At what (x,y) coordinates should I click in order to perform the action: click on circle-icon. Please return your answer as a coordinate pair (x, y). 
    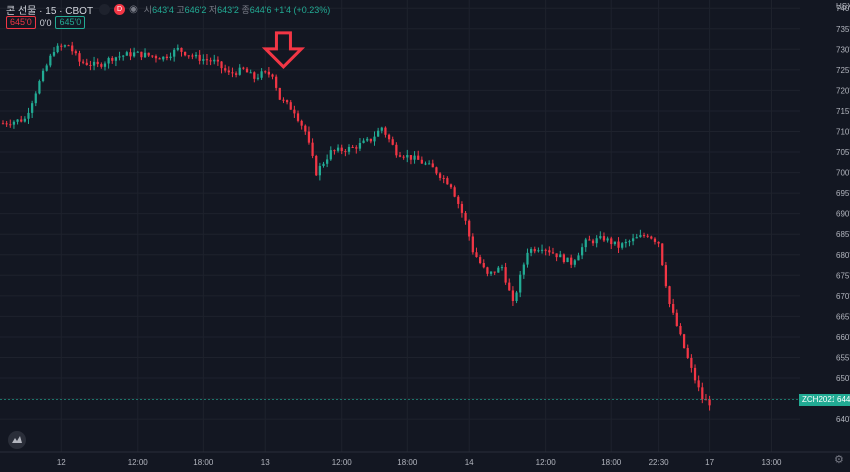
    Looking at the image, I should click on (105, 9).